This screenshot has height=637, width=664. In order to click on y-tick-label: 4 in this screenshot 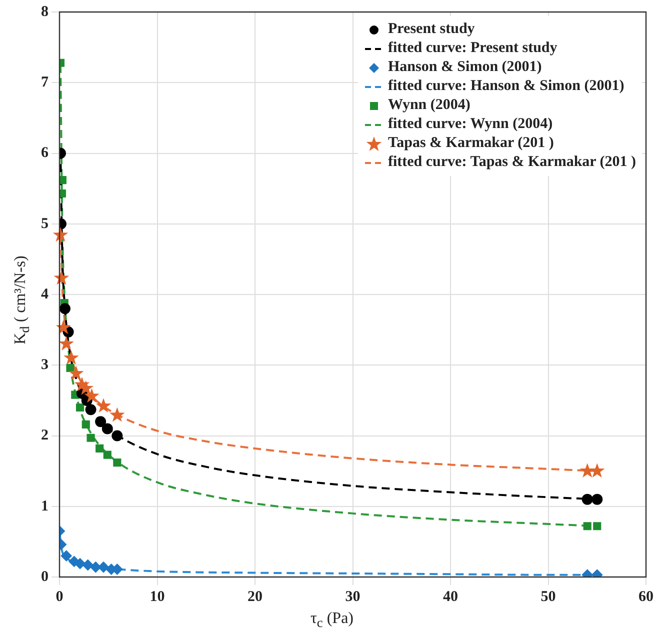, I will do `click(45, 294)`.